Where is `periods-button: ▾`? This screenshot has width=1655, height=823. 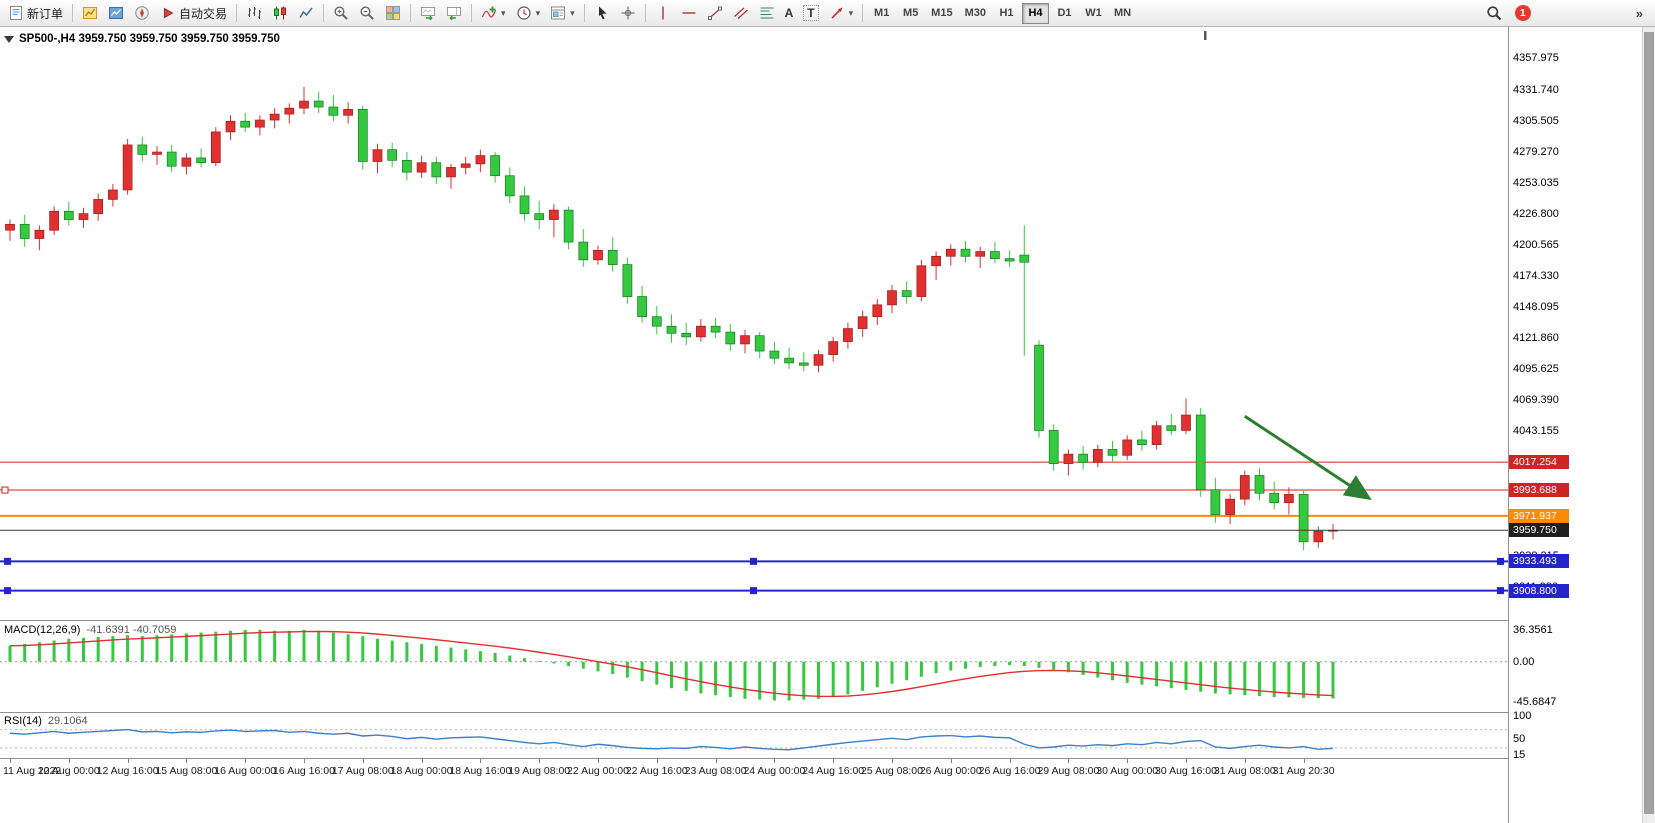
periods-button: ▾ is located at coordinates (528, 13).